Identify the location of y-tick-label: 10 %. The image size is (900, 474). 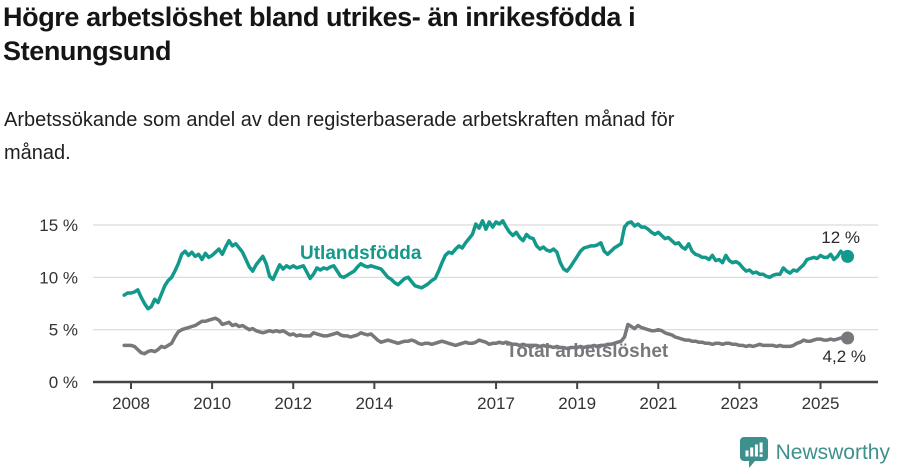
(58, 277).